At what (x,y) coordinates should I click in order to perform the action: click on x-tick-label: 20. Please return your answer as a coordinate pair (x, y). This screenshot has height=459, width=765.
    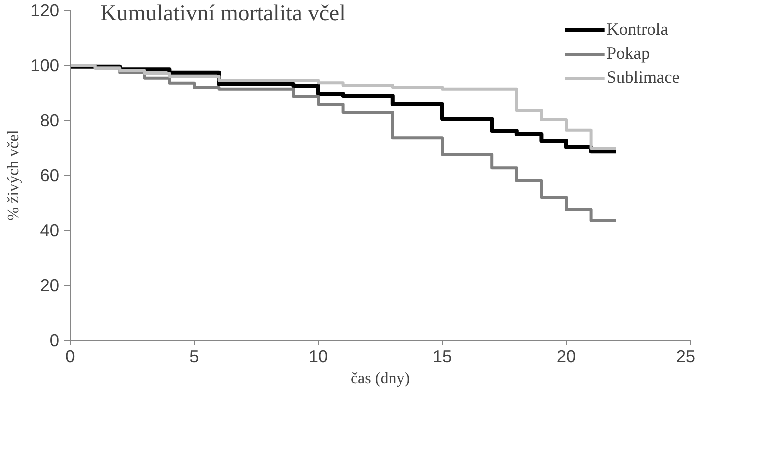
    Looking at the image, I should click on (566, 356).